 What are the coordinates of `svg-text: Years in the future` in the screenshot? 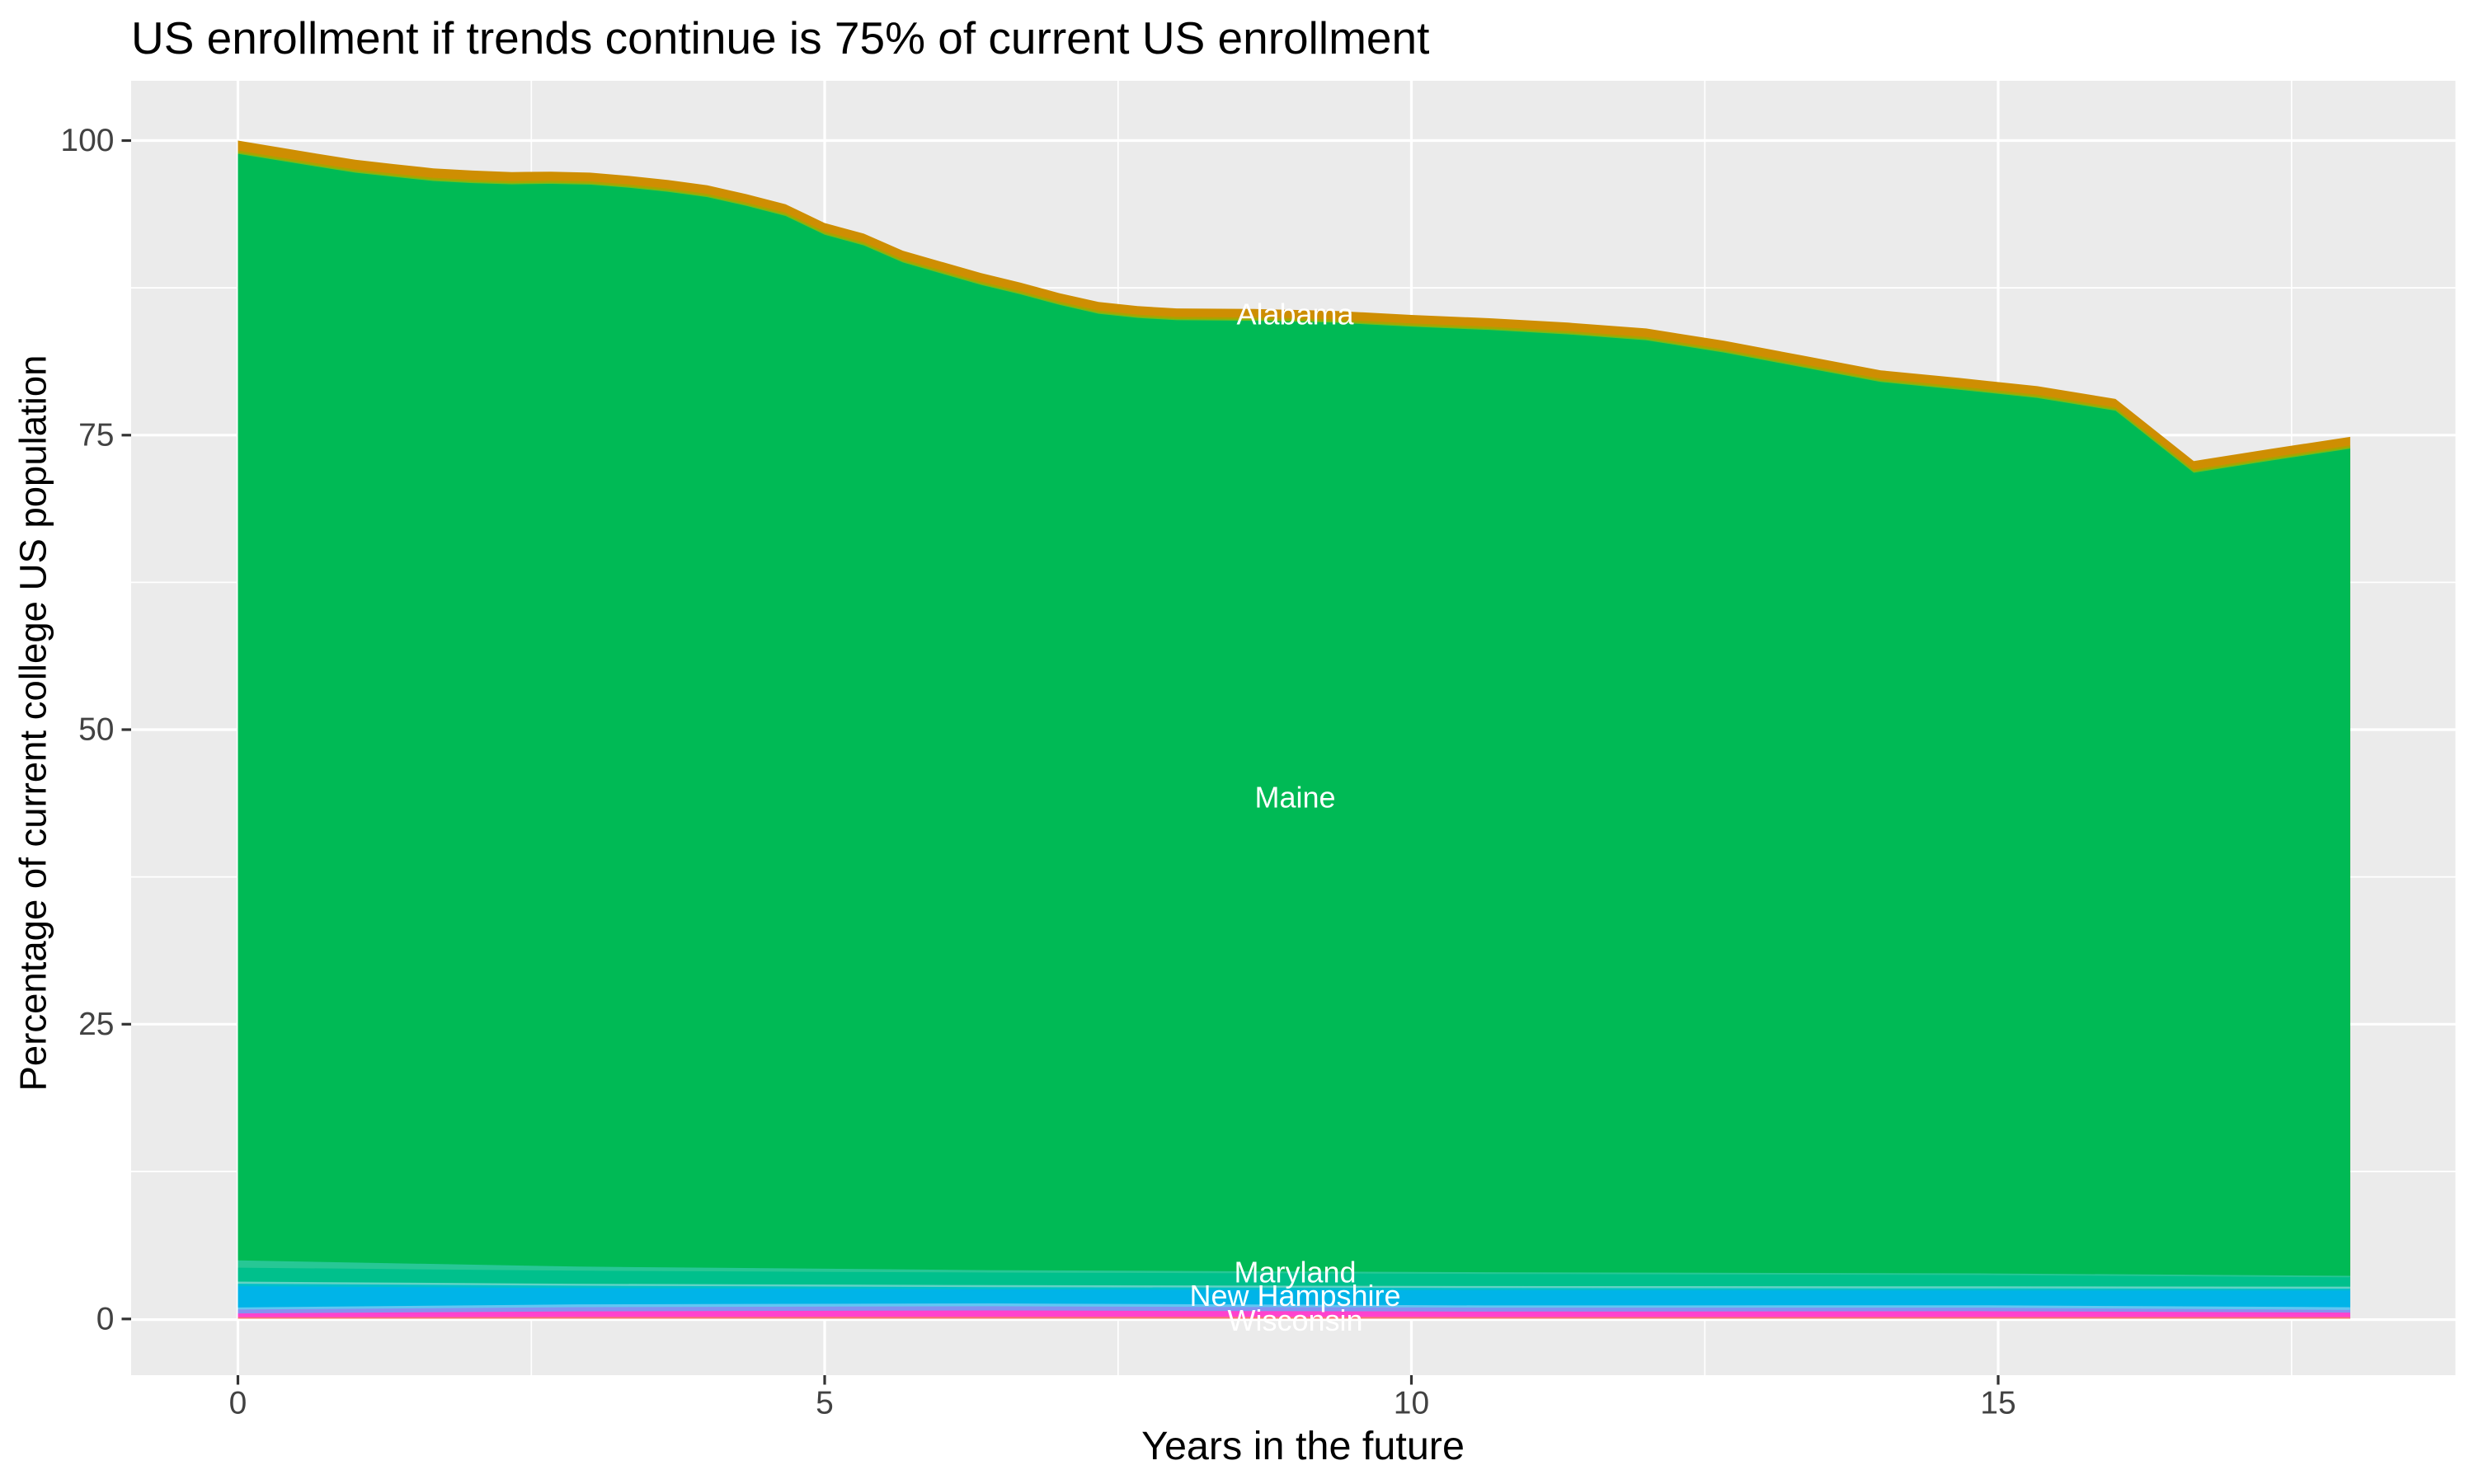 It's located at (1303, 1446).